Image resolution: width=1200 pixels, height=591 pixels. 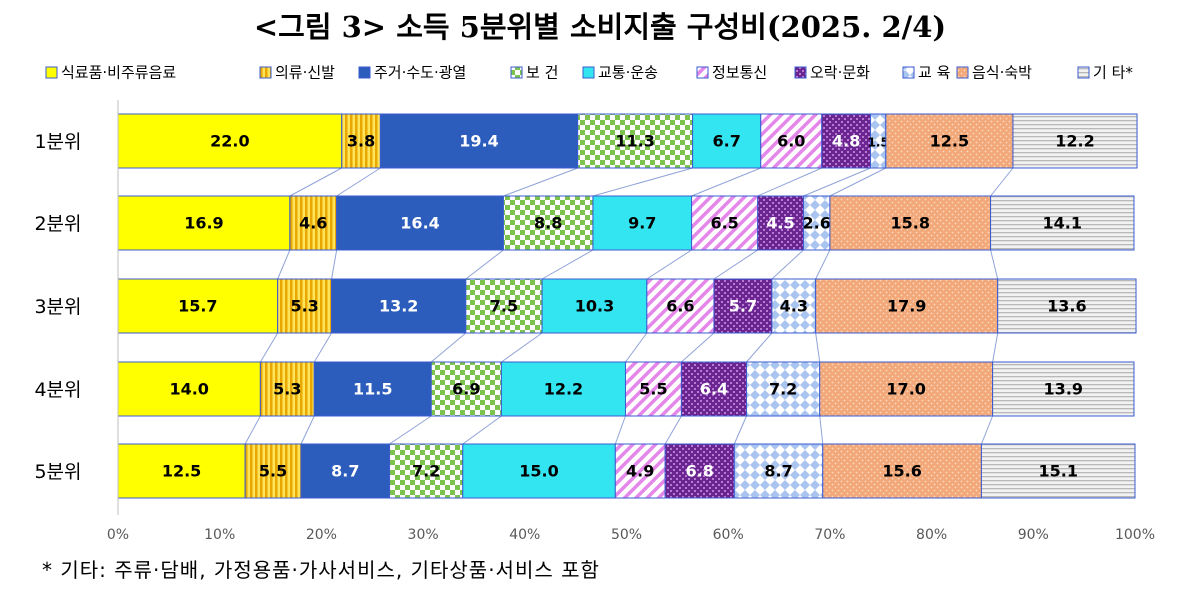 What do you see at coordinates (57, 307) in the screenshot?
I see `y-tick-label: 3분위` at bounding box center [57, 307].